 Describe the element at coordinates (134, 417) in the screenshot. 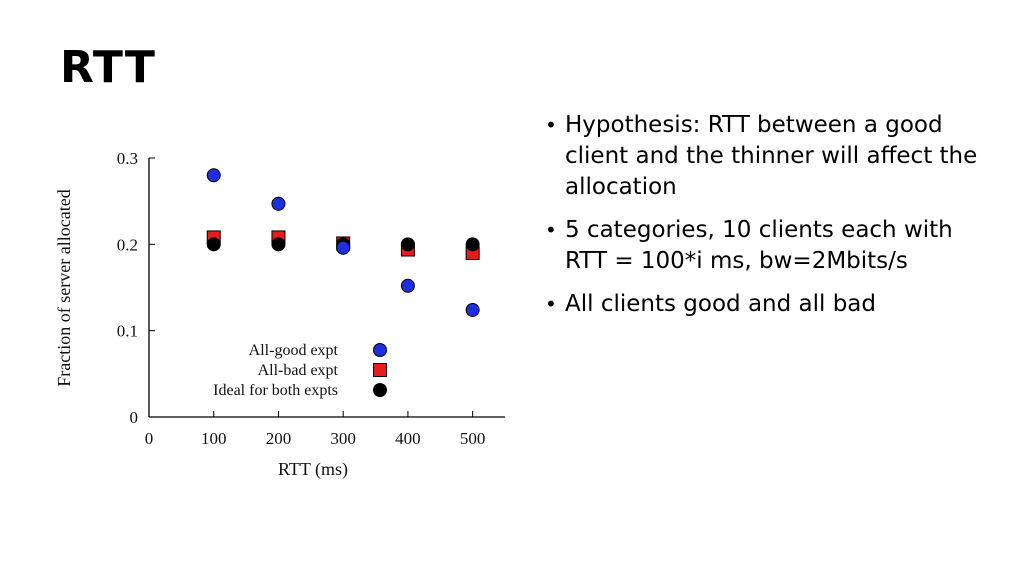

I see `y-tick-label: 0` at that location.